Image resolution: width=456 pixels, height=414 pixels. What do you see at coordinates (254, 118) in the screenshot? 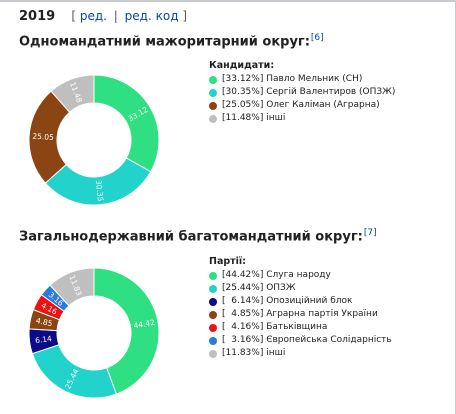
I see `legend-label: [11.48%] інші` at bounding box center [254, 118].